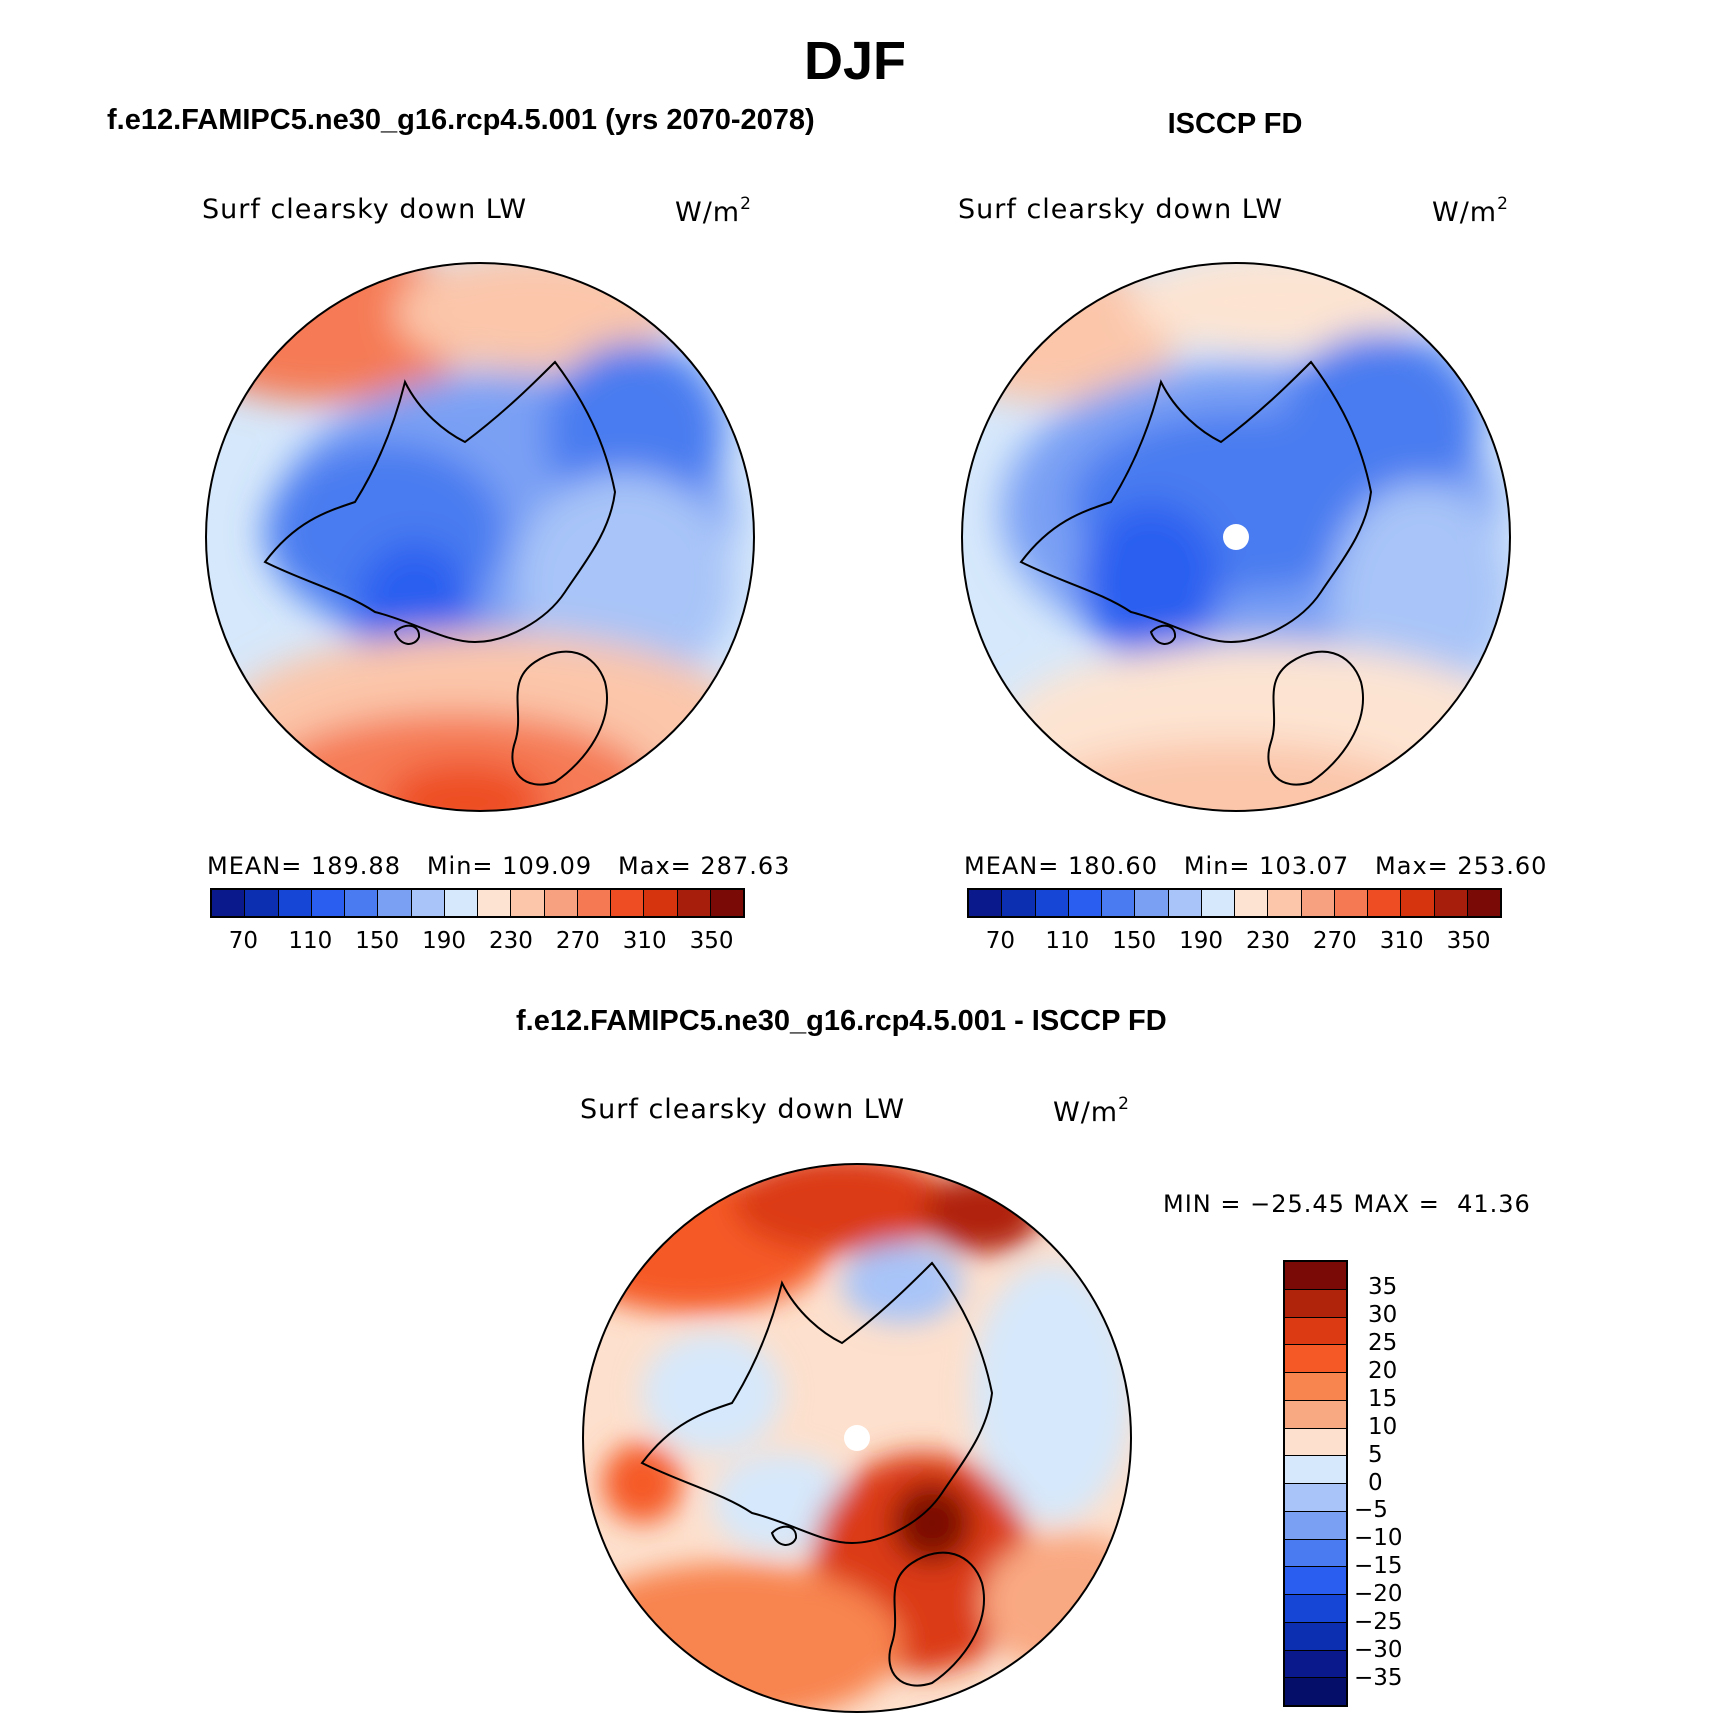 The height and width of the screenshot is (1713, 1710). Describe the element at coordinates (1091, 1111) in the screenshot. I see `panel3-units: W/m2` at that location.